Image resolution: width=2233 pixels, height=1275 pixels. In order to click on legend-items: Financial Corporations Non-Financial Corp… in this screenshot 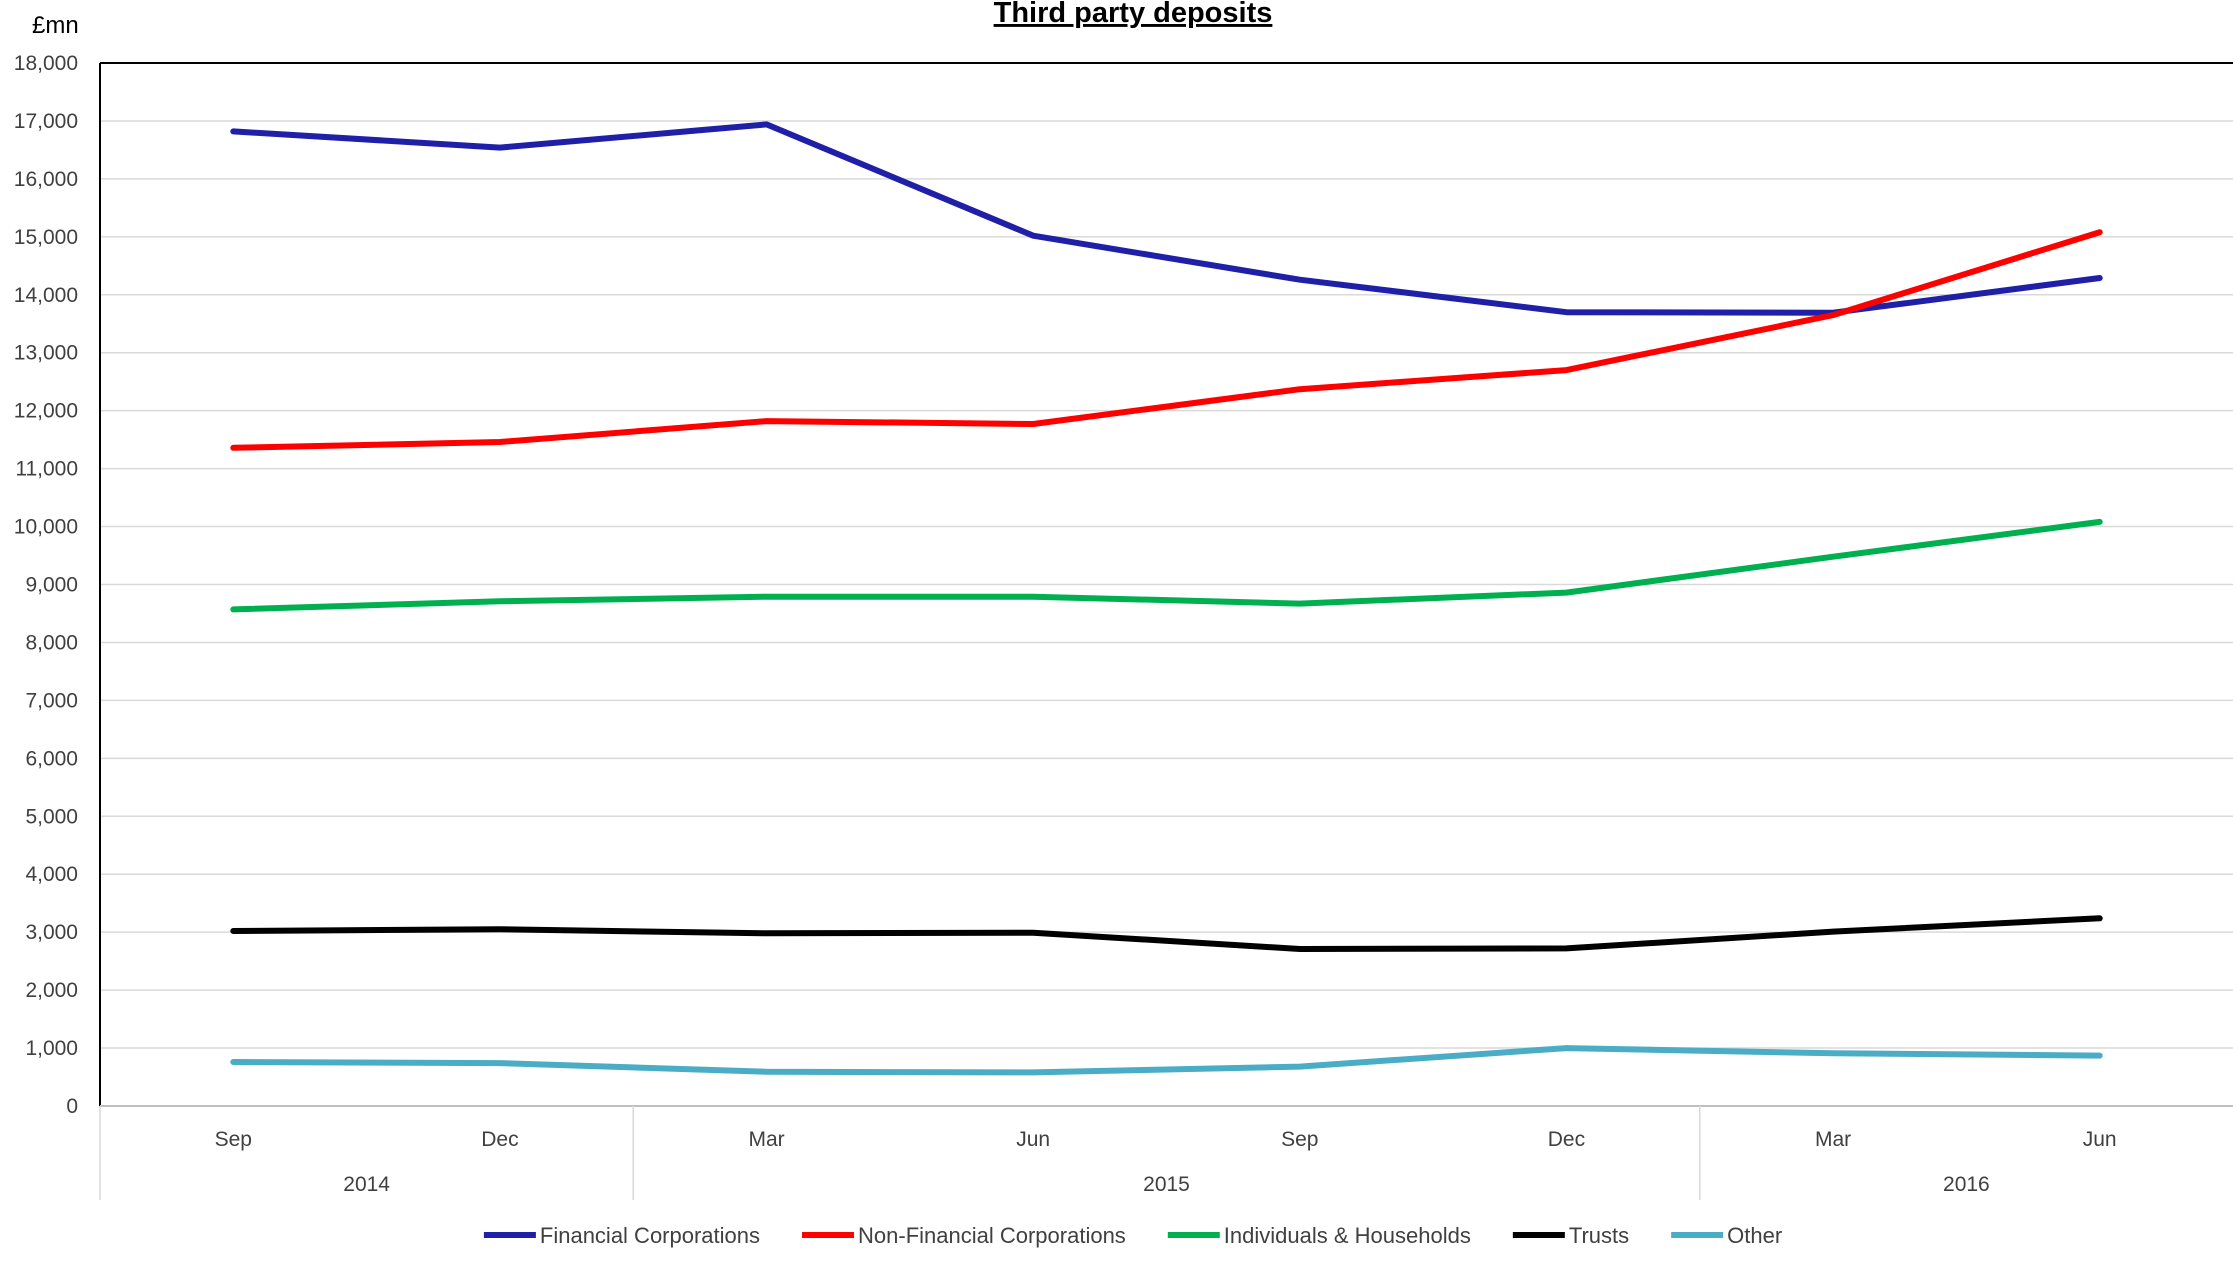, I will do `click(1132, 1235)`.